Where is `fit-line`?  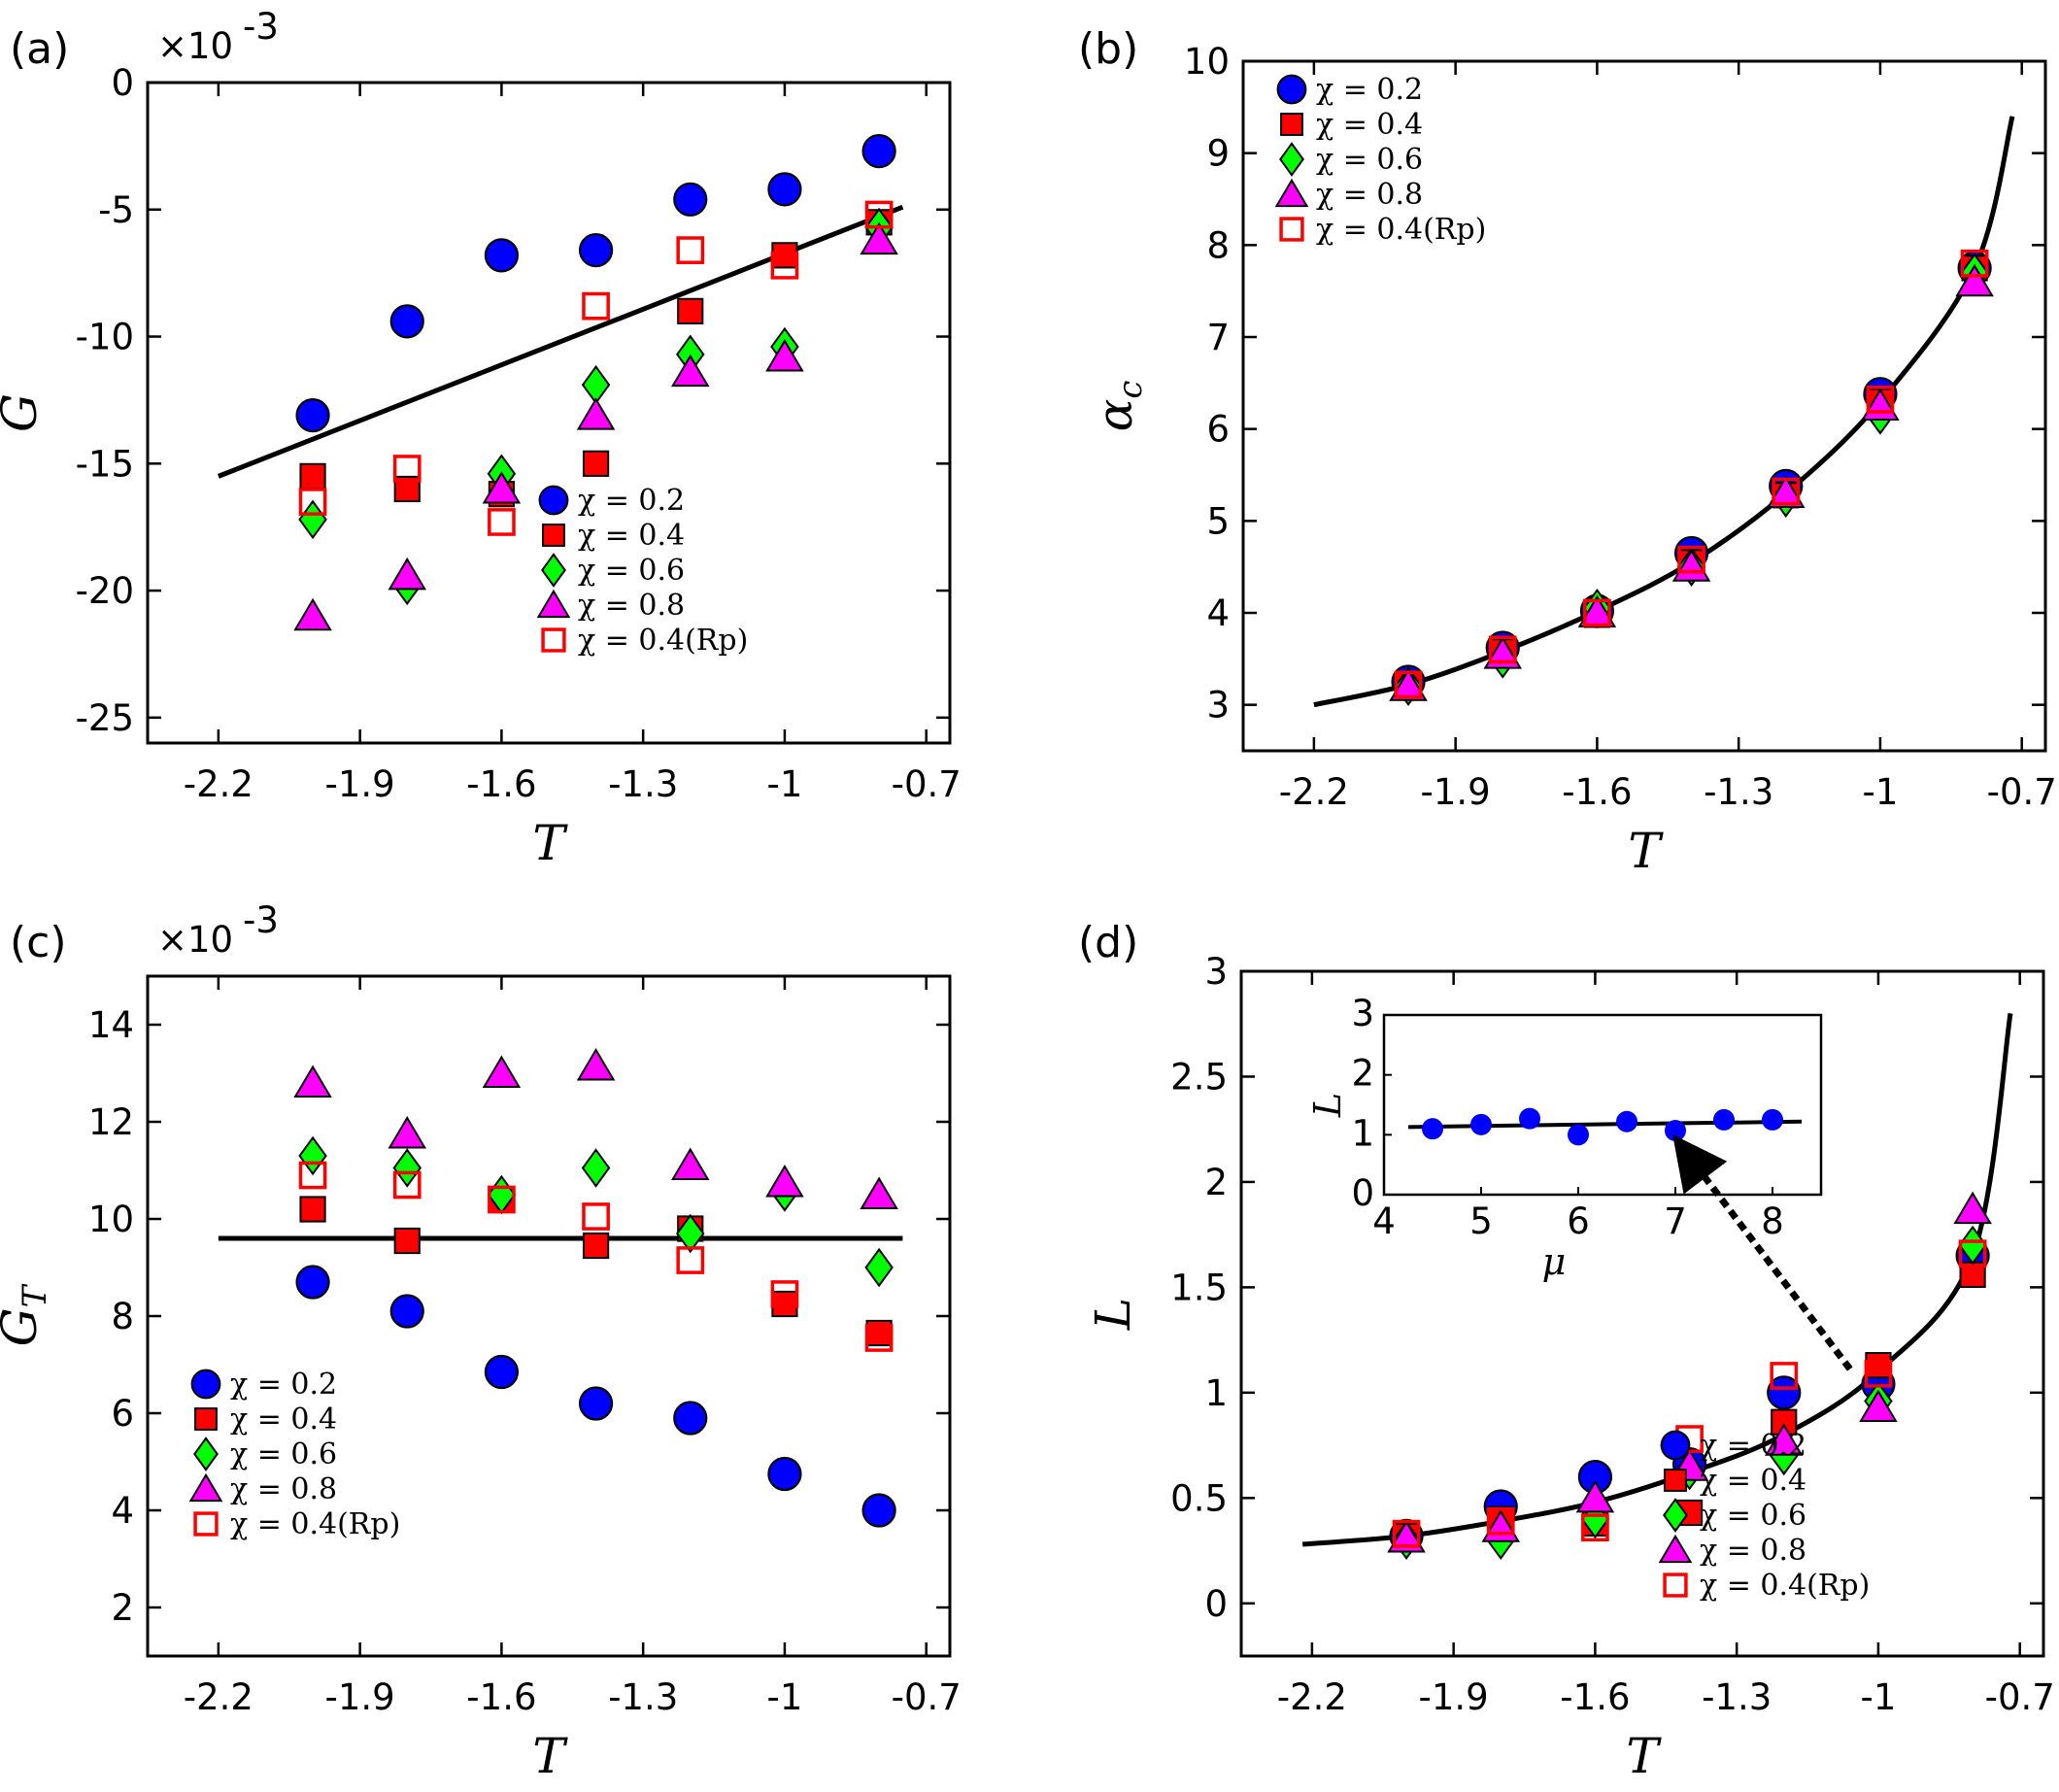
fit-line is located at coordinates (560, 341).